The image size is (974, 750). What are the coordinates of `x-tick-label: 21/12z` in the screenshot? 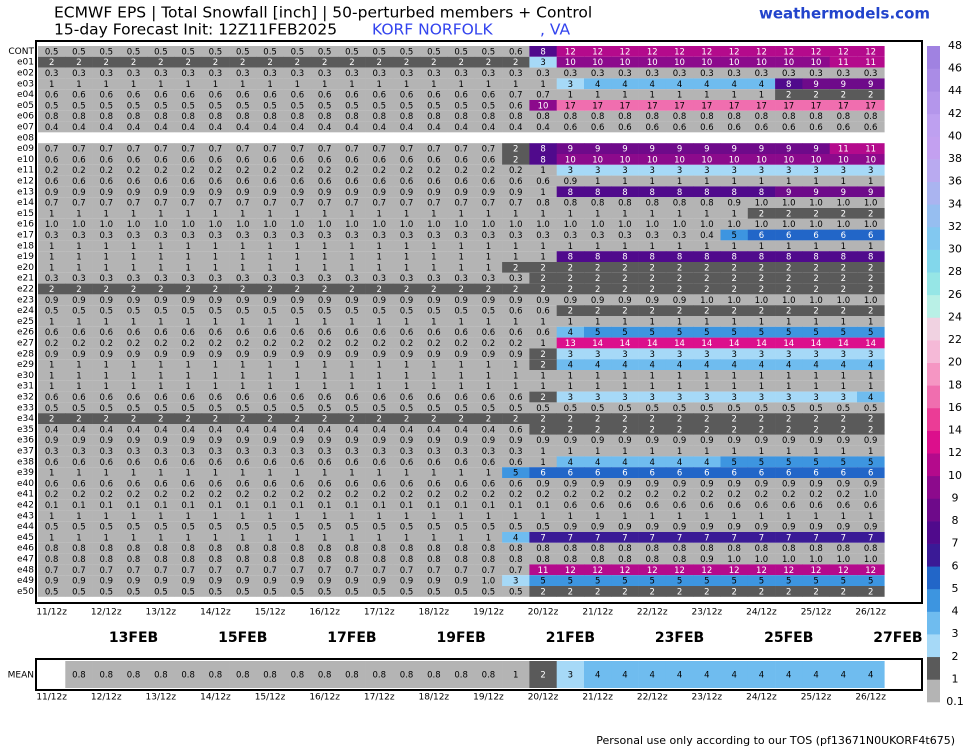 It's located at (597, 698).